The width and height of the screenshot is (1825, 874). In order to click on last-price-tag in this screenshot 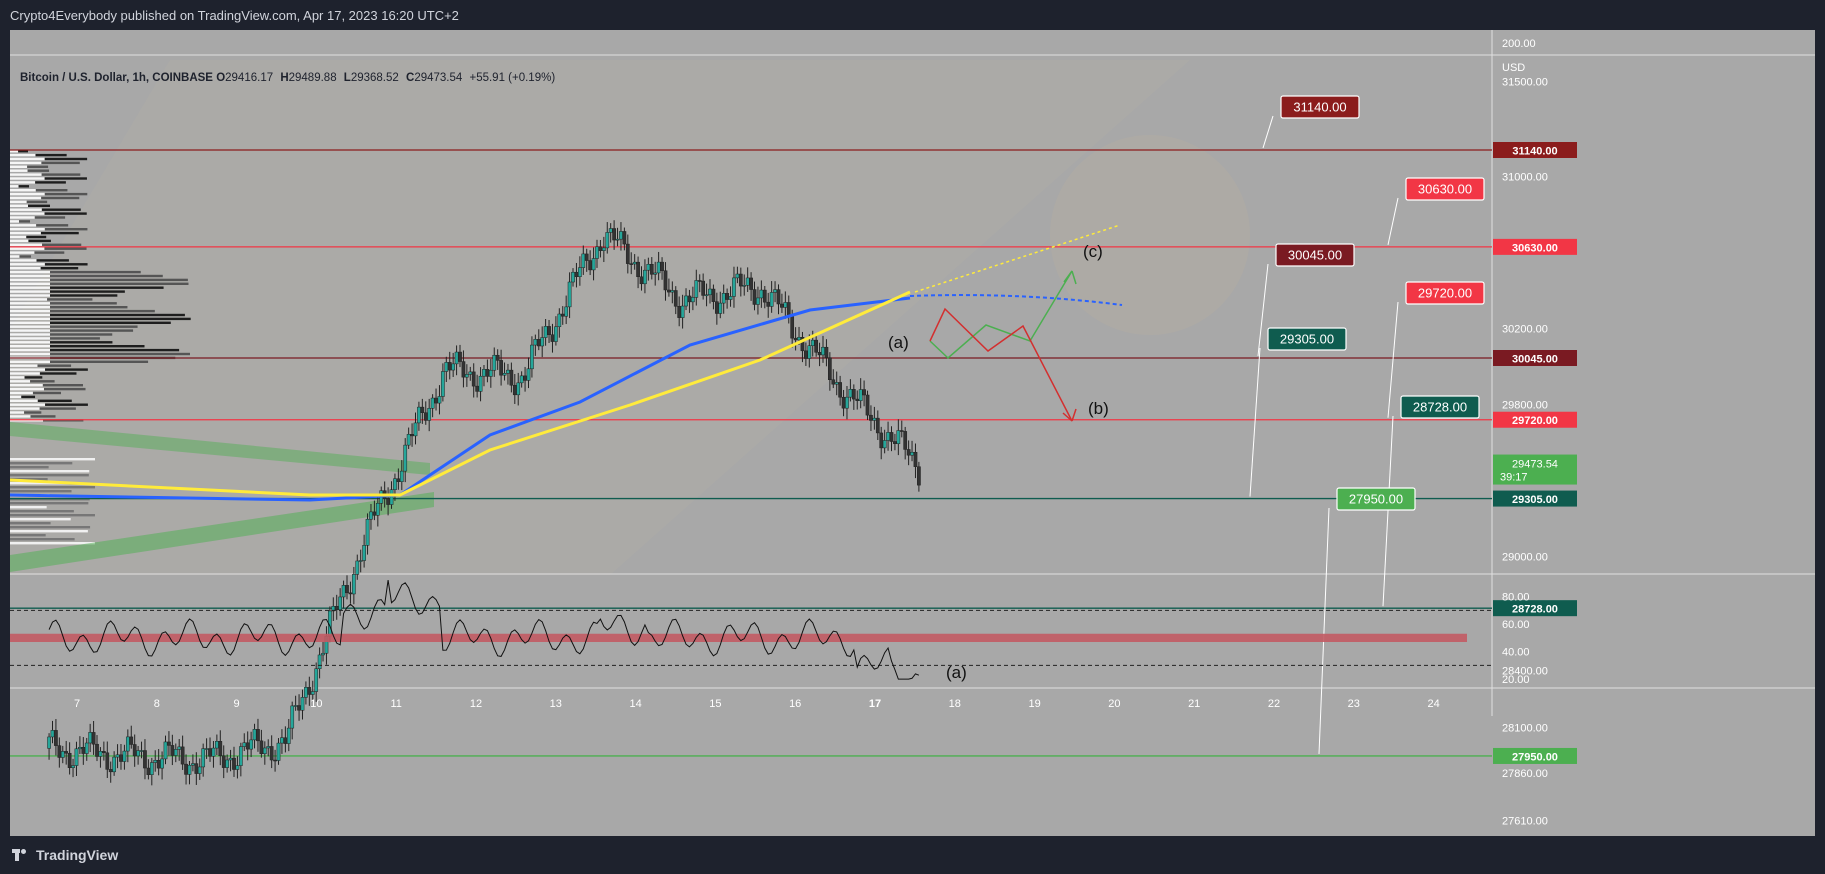, I will do `click(1535, 469)`.